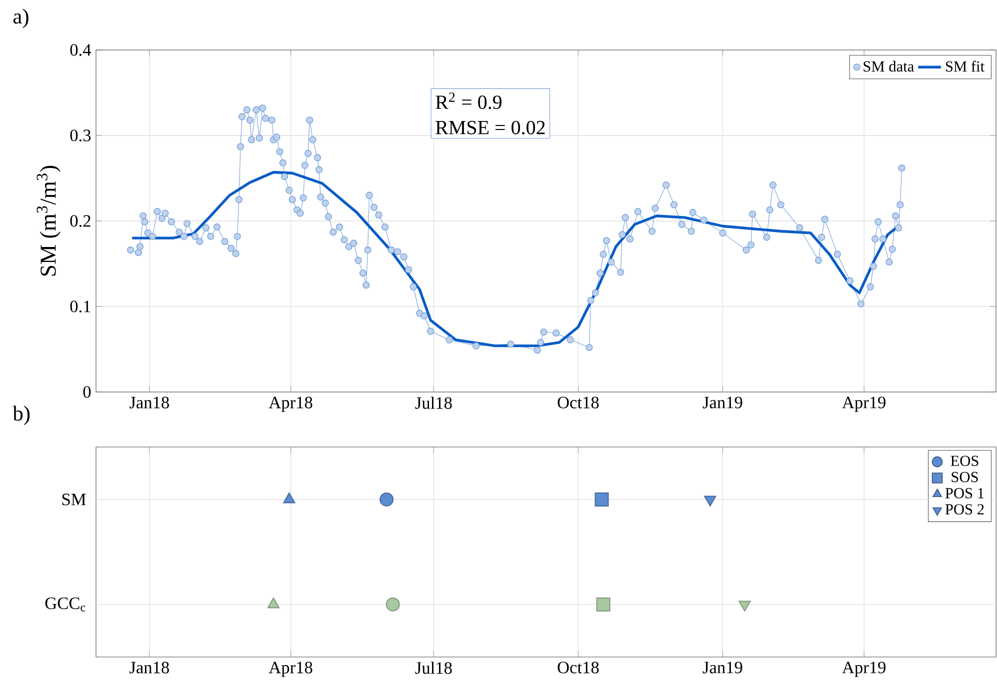  What do you see at coordinates (21, 416) in the screenshot?
I see `chart-title: b)` at bounding box center [21, 416].